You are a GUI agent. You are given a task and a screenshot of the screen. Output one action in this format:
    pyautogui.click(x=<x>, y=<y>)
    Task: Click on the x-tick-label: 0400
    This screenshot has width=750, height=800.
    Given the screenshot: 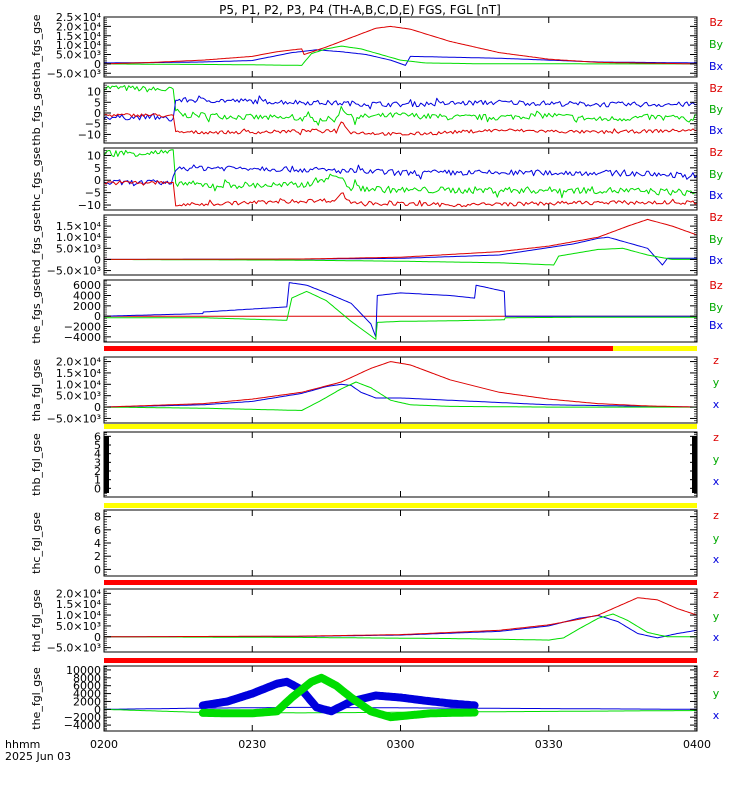 What is the action you would take?
    pyautogui.click(x=697, y=744)
    